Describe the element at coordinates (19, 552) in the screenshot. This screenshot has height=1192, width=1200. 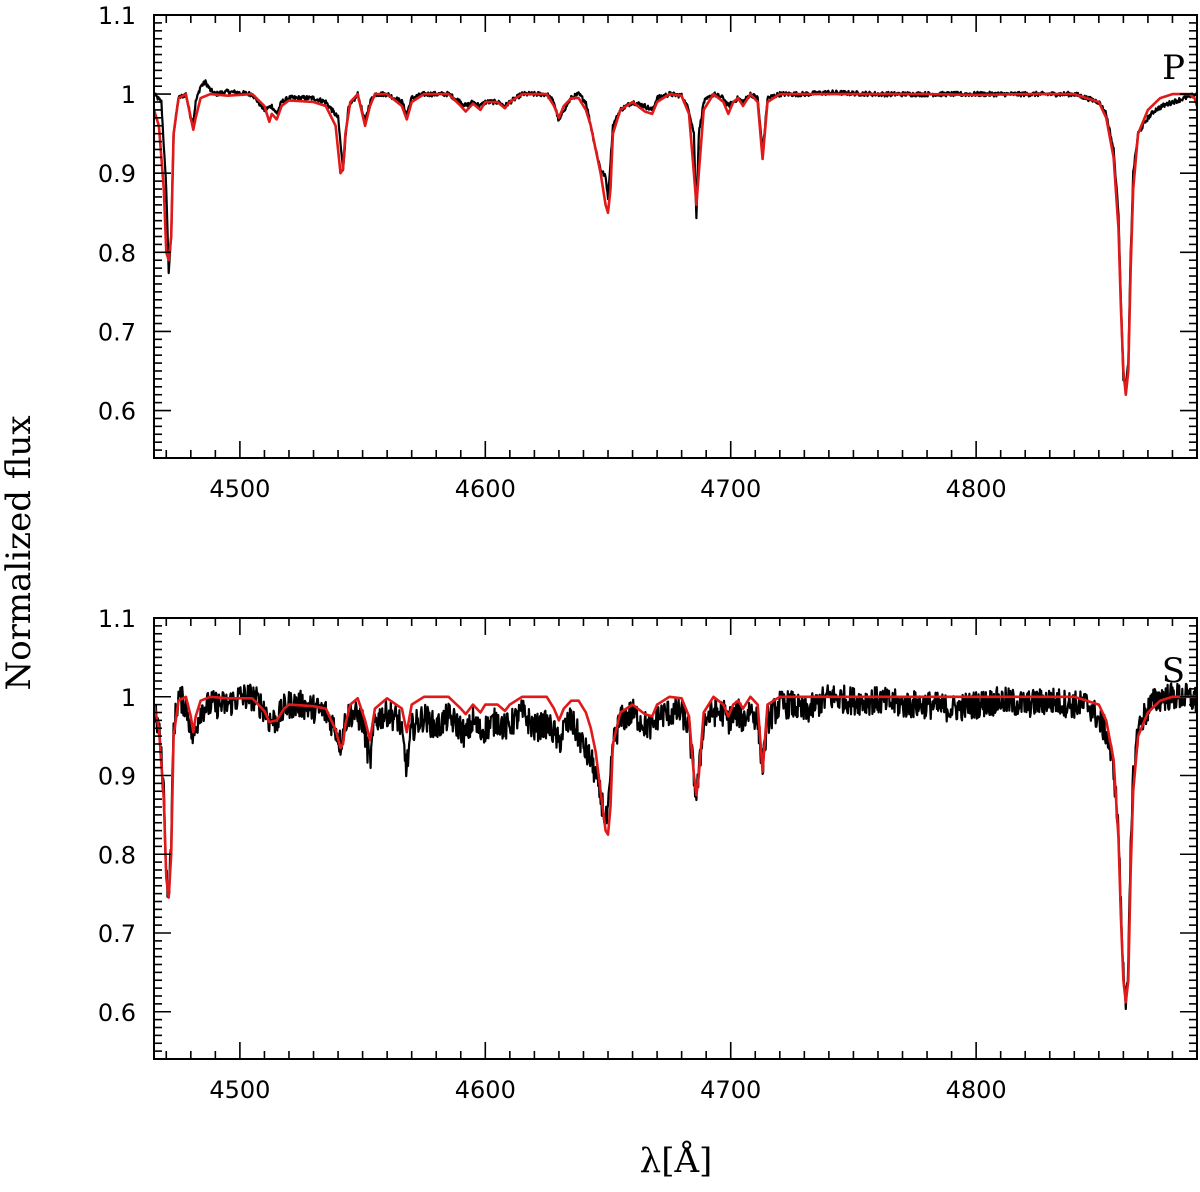
I see `y-axis-label: Normalized flux` at that location.